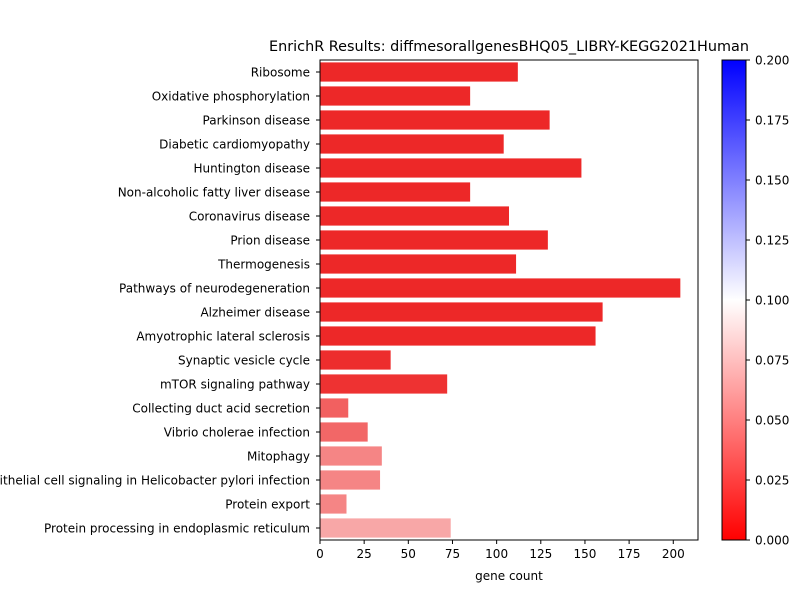 The width and height of the screenshot is (800, 600). Describe the element at coordinates (772, 541) in the screenshot. I see `colorbar-tick-label: 0.000` at that location.